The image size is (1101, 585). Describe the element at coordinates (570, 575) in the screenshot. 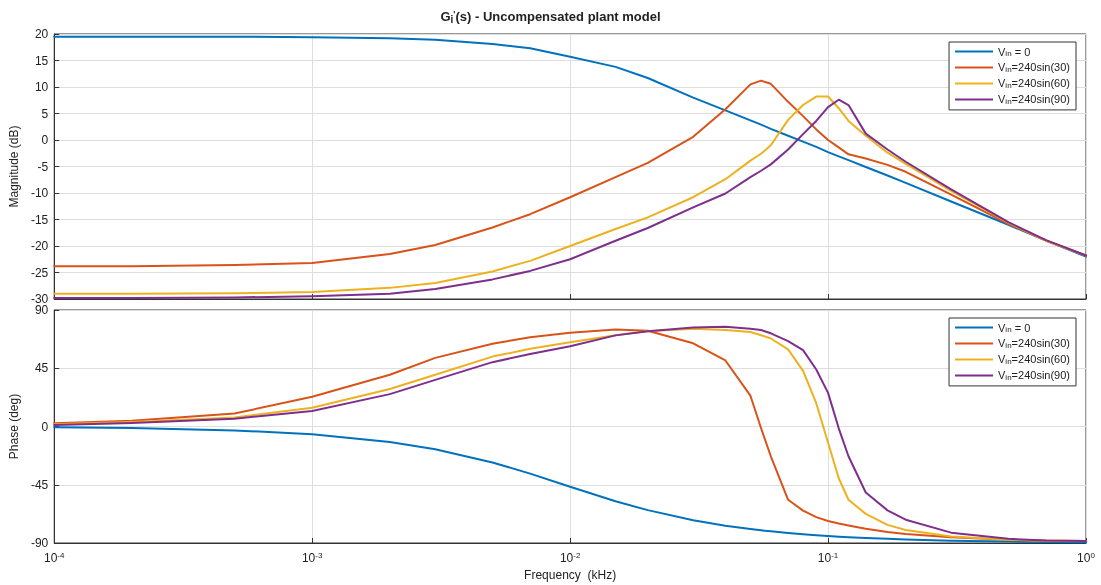

I see `x-axis-title: Frequency (kHz)` at that location.